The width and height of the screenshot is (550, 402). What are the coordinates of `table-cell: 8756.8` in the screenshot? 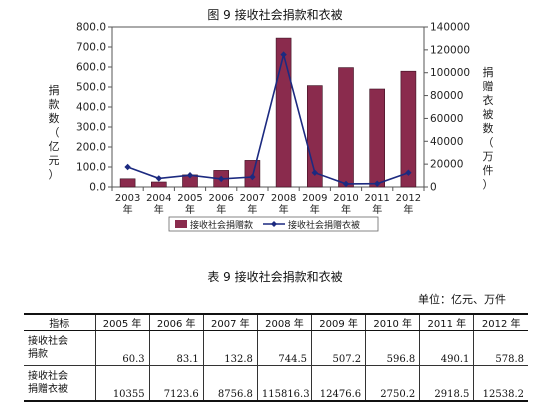 It's located at (230, 383).